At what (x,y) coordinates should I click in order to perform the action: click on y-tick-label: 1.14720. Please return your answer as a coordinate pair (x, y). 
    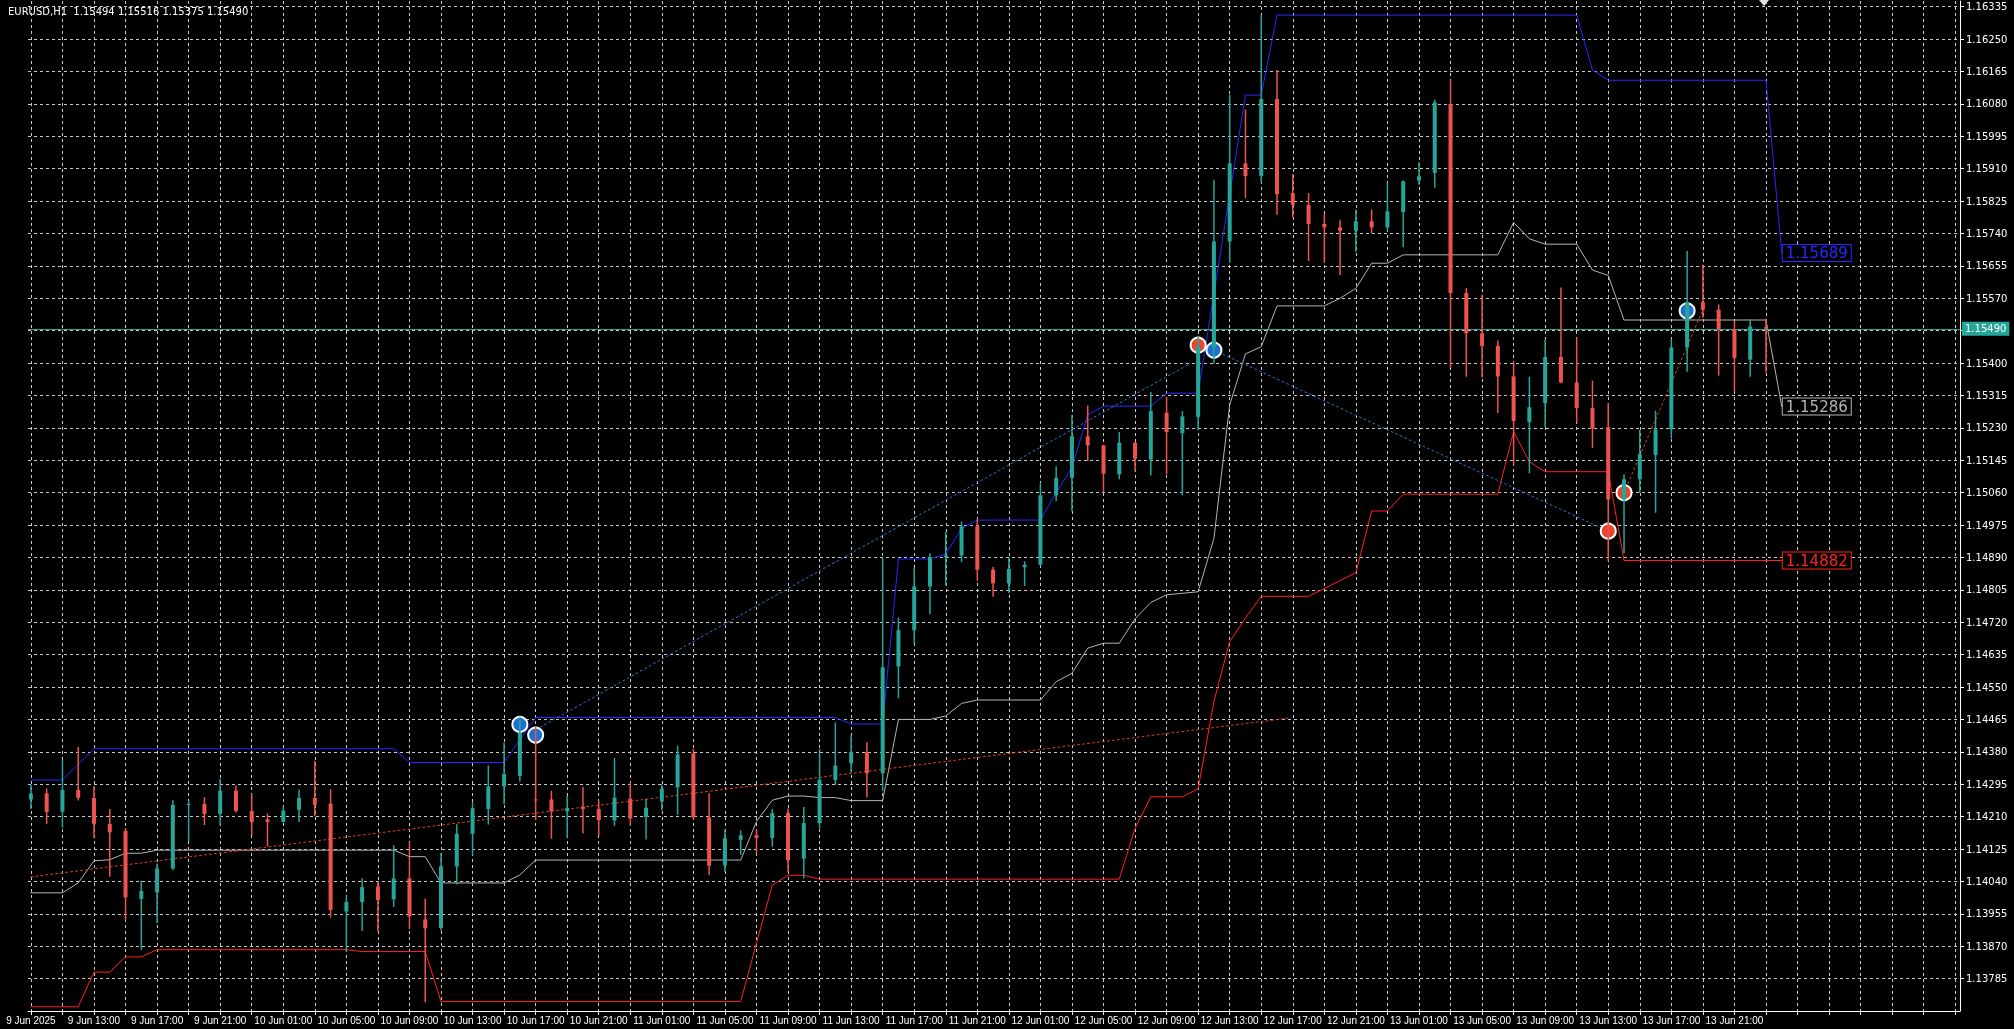
    Looking at the image, I should click on (1987, 622).